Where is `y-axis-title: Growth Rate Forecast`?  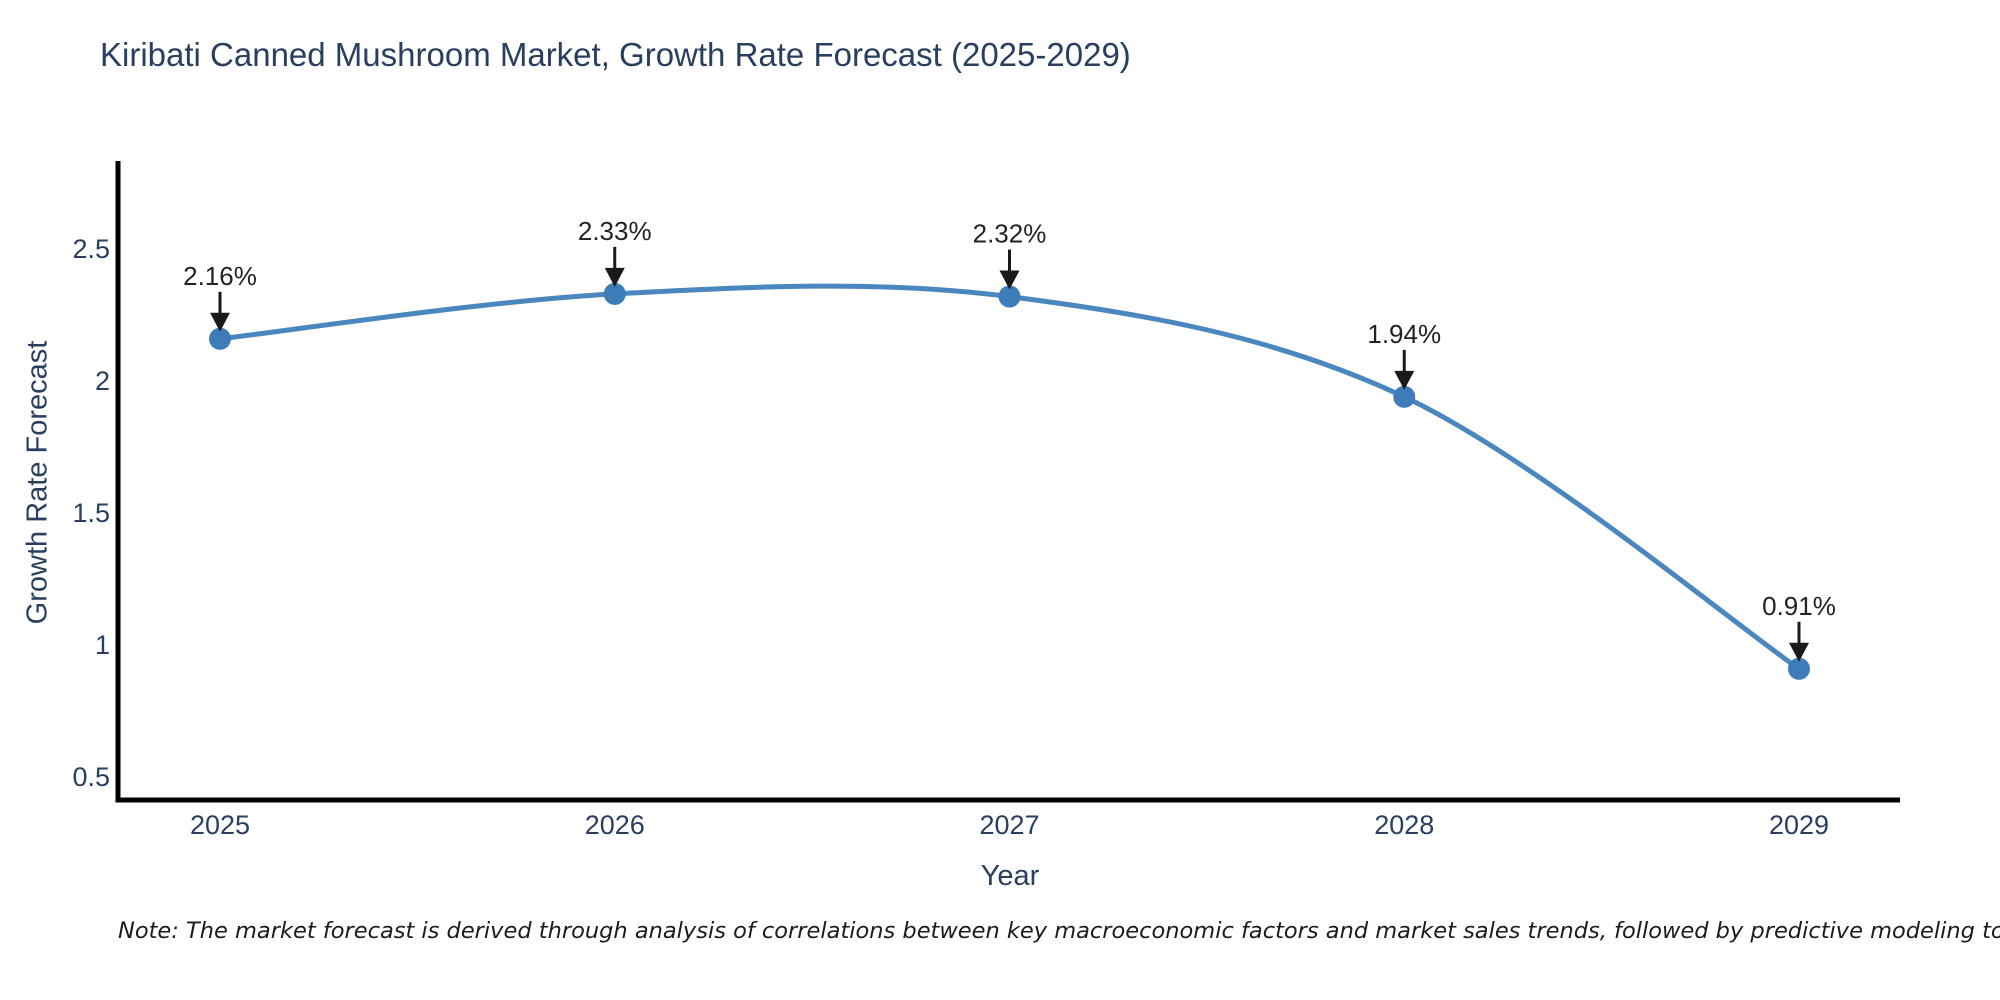
y-axis-title: Growth Rate Forecast is located at coordinates (37, 482).